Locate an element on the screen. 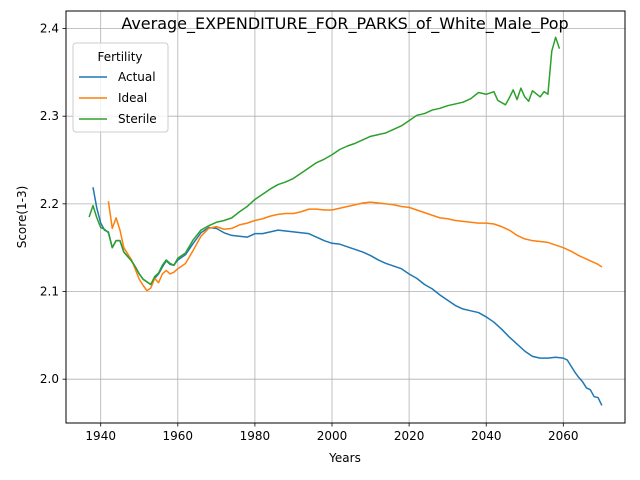 The width and height of the screenshot is (640, 480). x-tick-label: 2060 is located at coordinates (563, 436).